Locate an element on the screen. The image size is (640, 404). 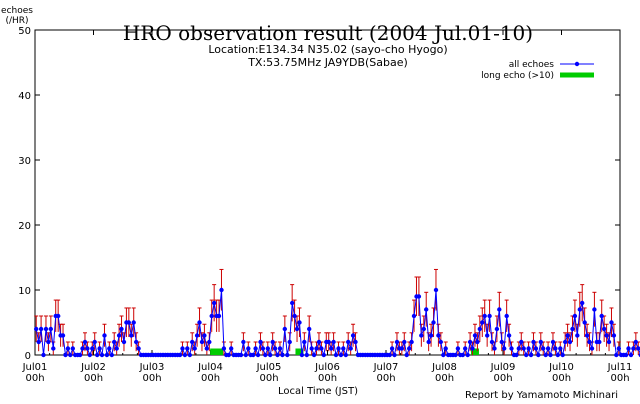
x-tick-label: Jul02 is located at coordinates (93, 367).